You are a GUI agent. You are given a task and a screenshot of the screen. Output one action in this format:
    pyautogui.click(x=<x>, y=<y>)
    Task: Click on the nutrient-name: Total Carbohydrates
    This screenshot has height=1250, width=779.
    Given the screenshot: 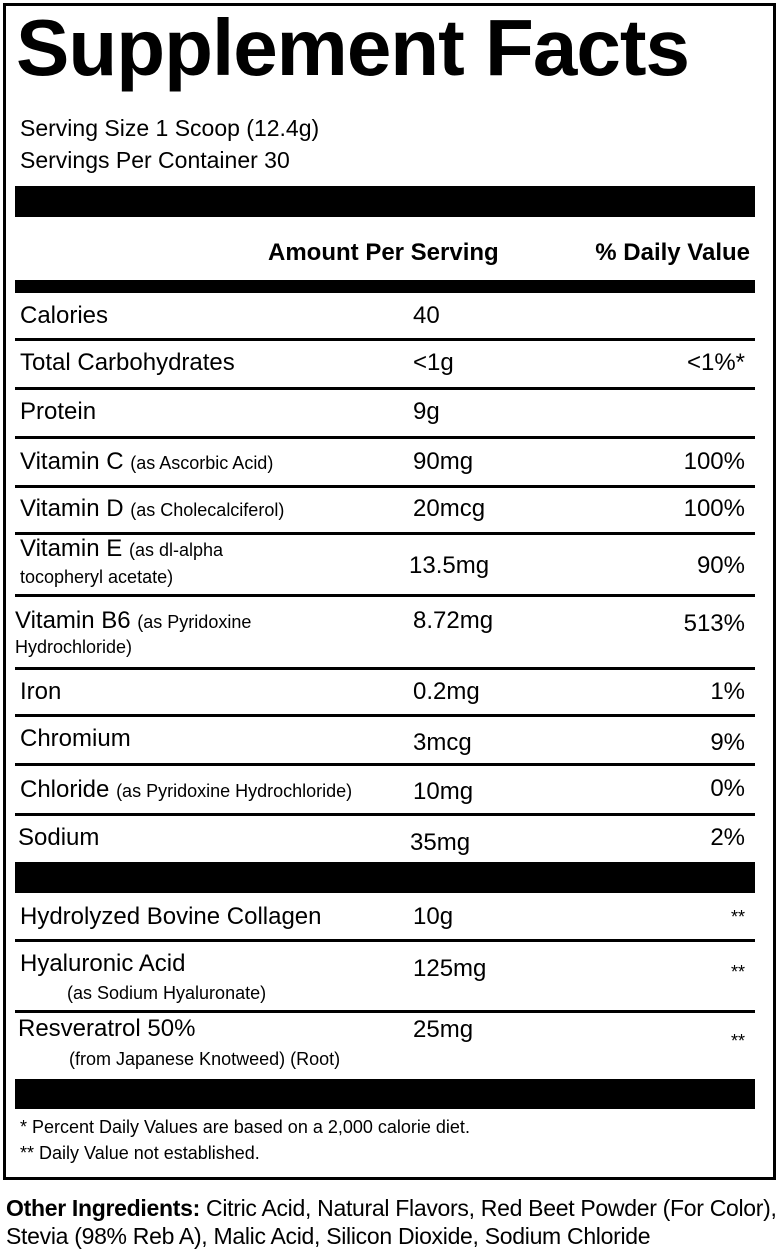 What is the action you would take?
    pyautogui.click(x=127, y=362)
    